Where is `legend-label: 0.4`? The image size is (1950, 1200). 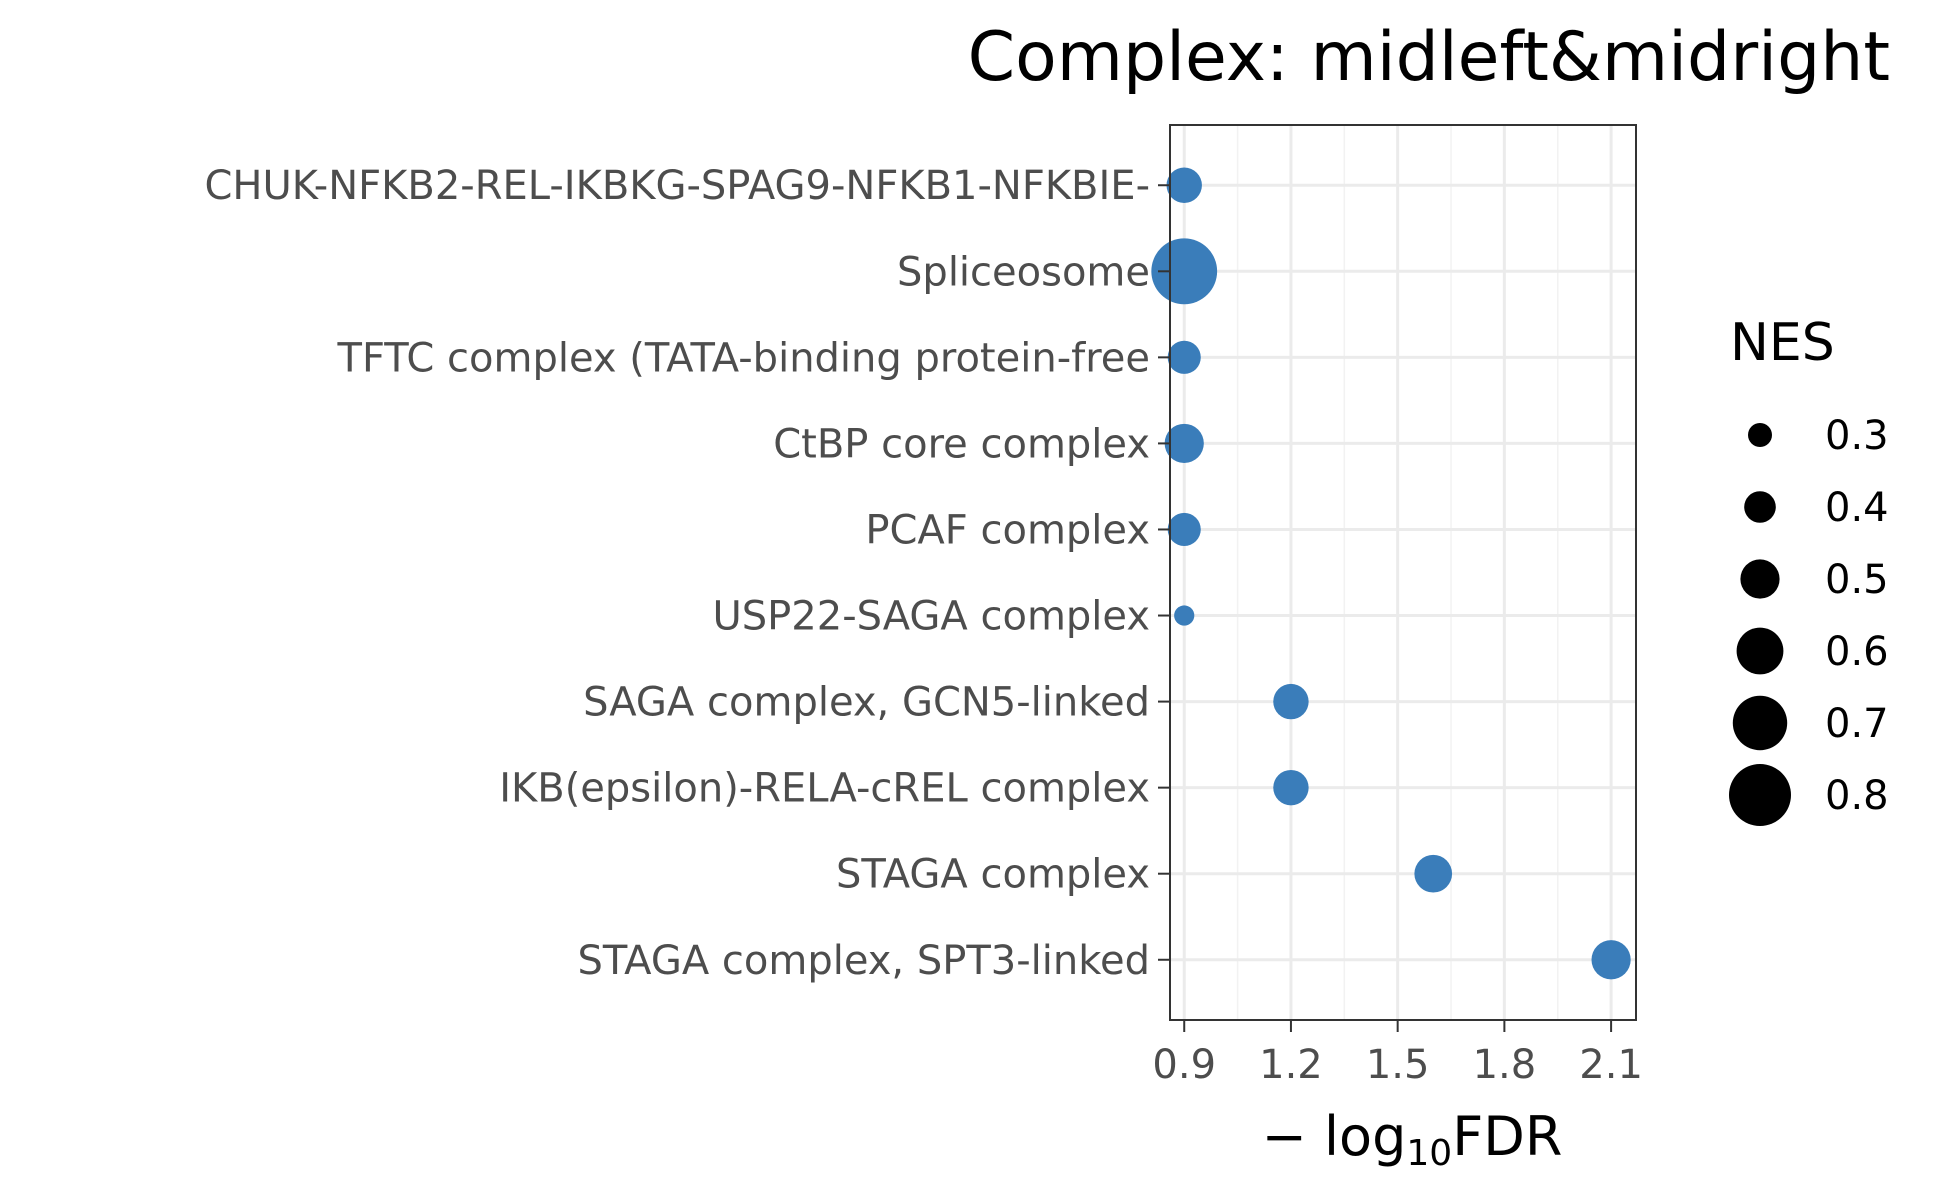 legend-label: 0.4 is located at coordinates (1857, 508).